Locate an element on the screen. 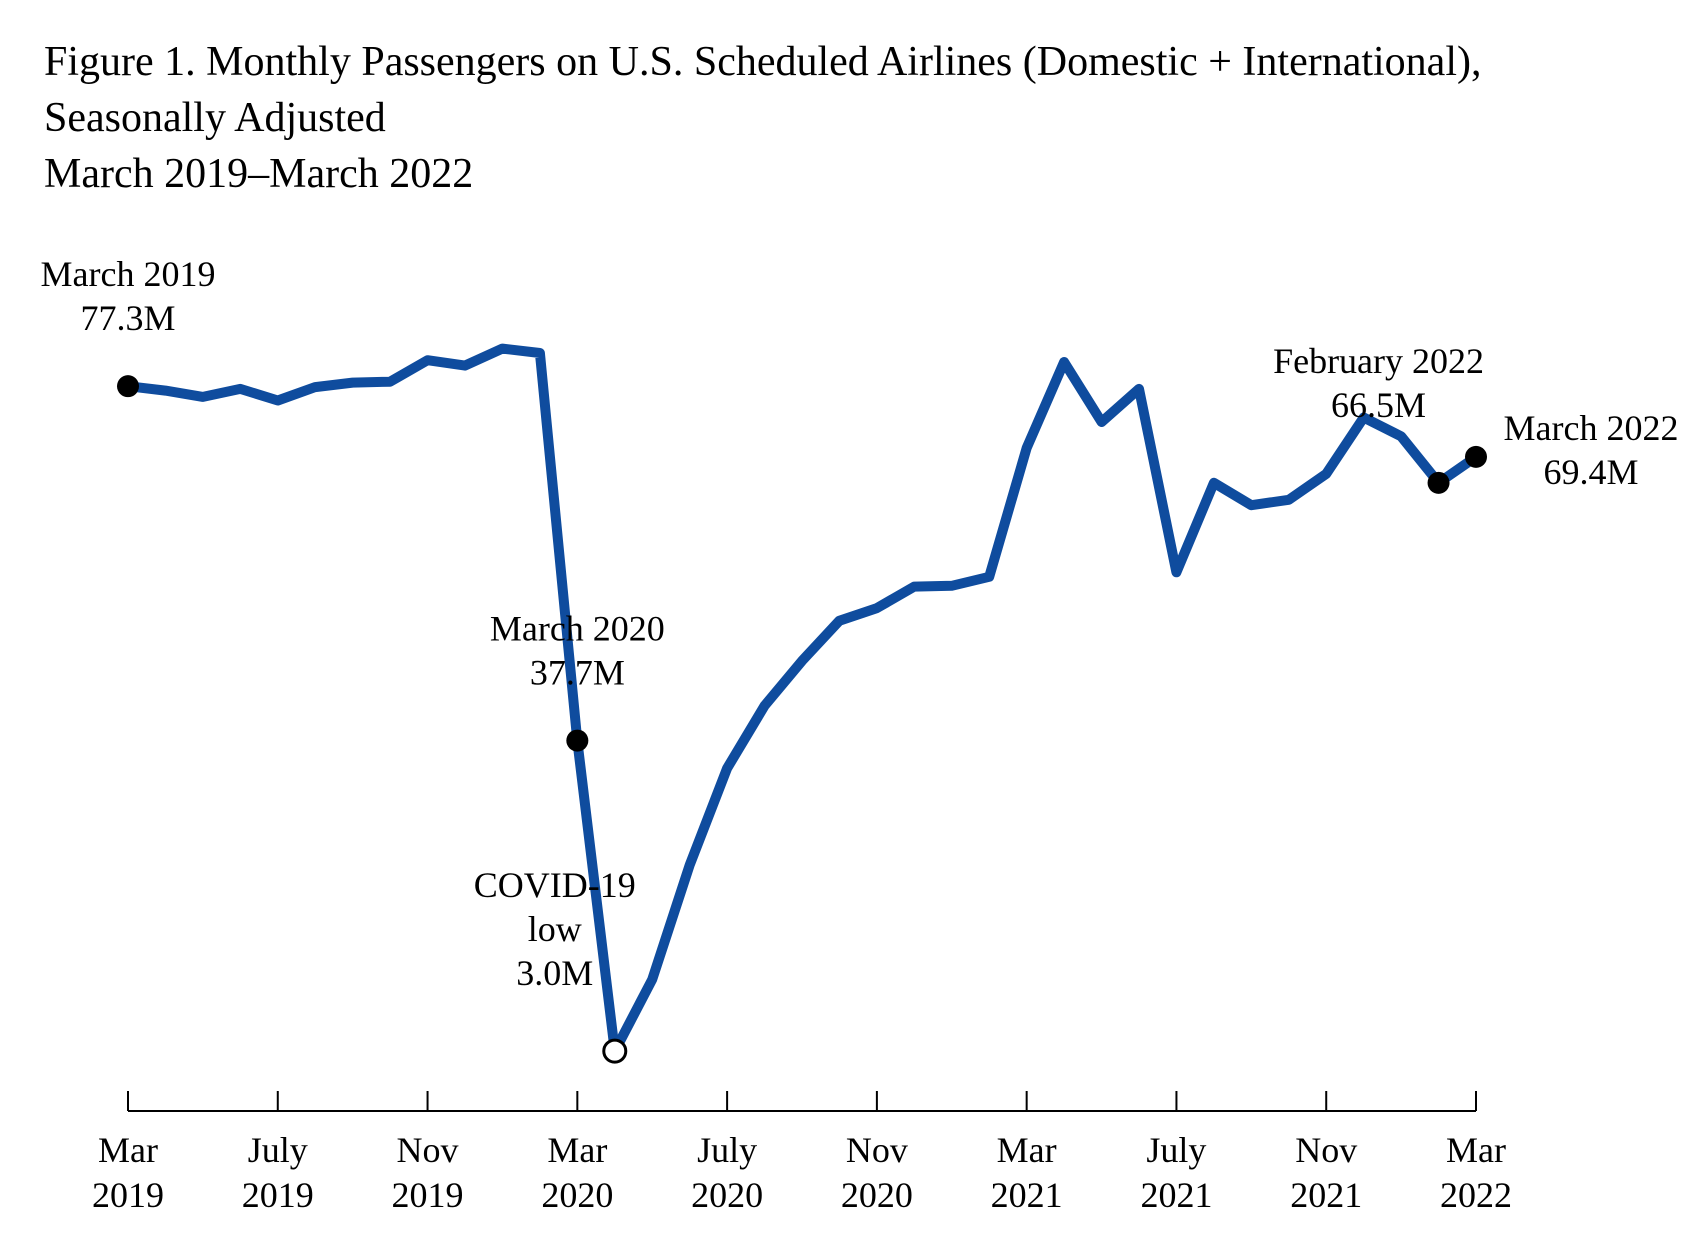 This screenshot has width=1699, height=1239. x-tick-label-2022-03-1: 2022 is located at coordinates (1476, 1195).